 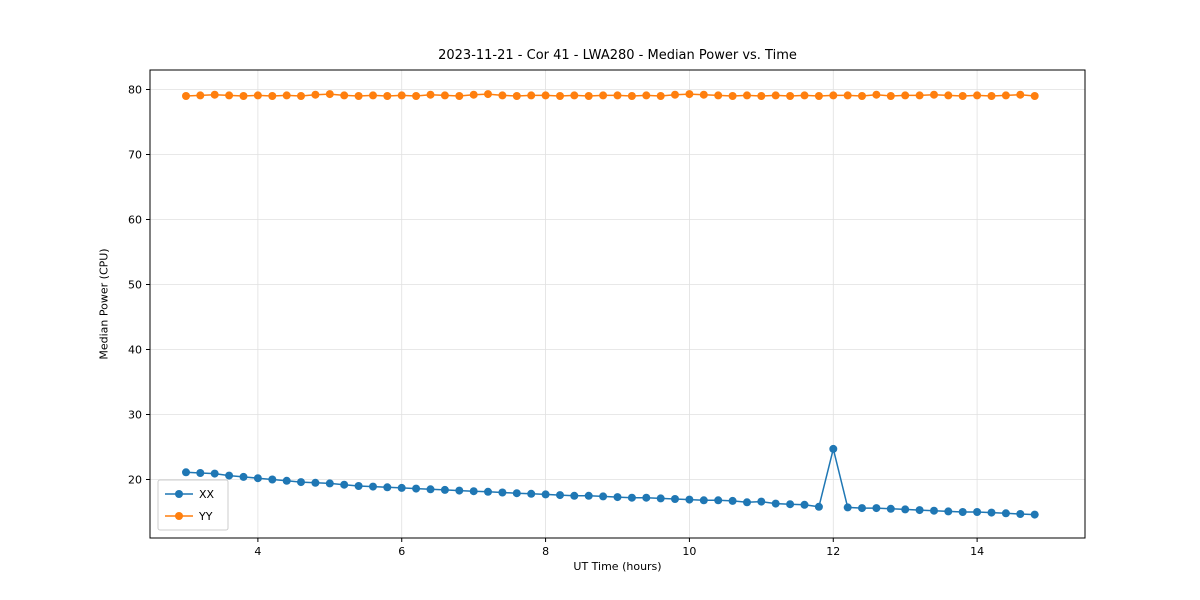 What do you see at coordinates (977, 551) in the screenshot?
I see `x-tick-label: 14` at bounding box center [977, 551].